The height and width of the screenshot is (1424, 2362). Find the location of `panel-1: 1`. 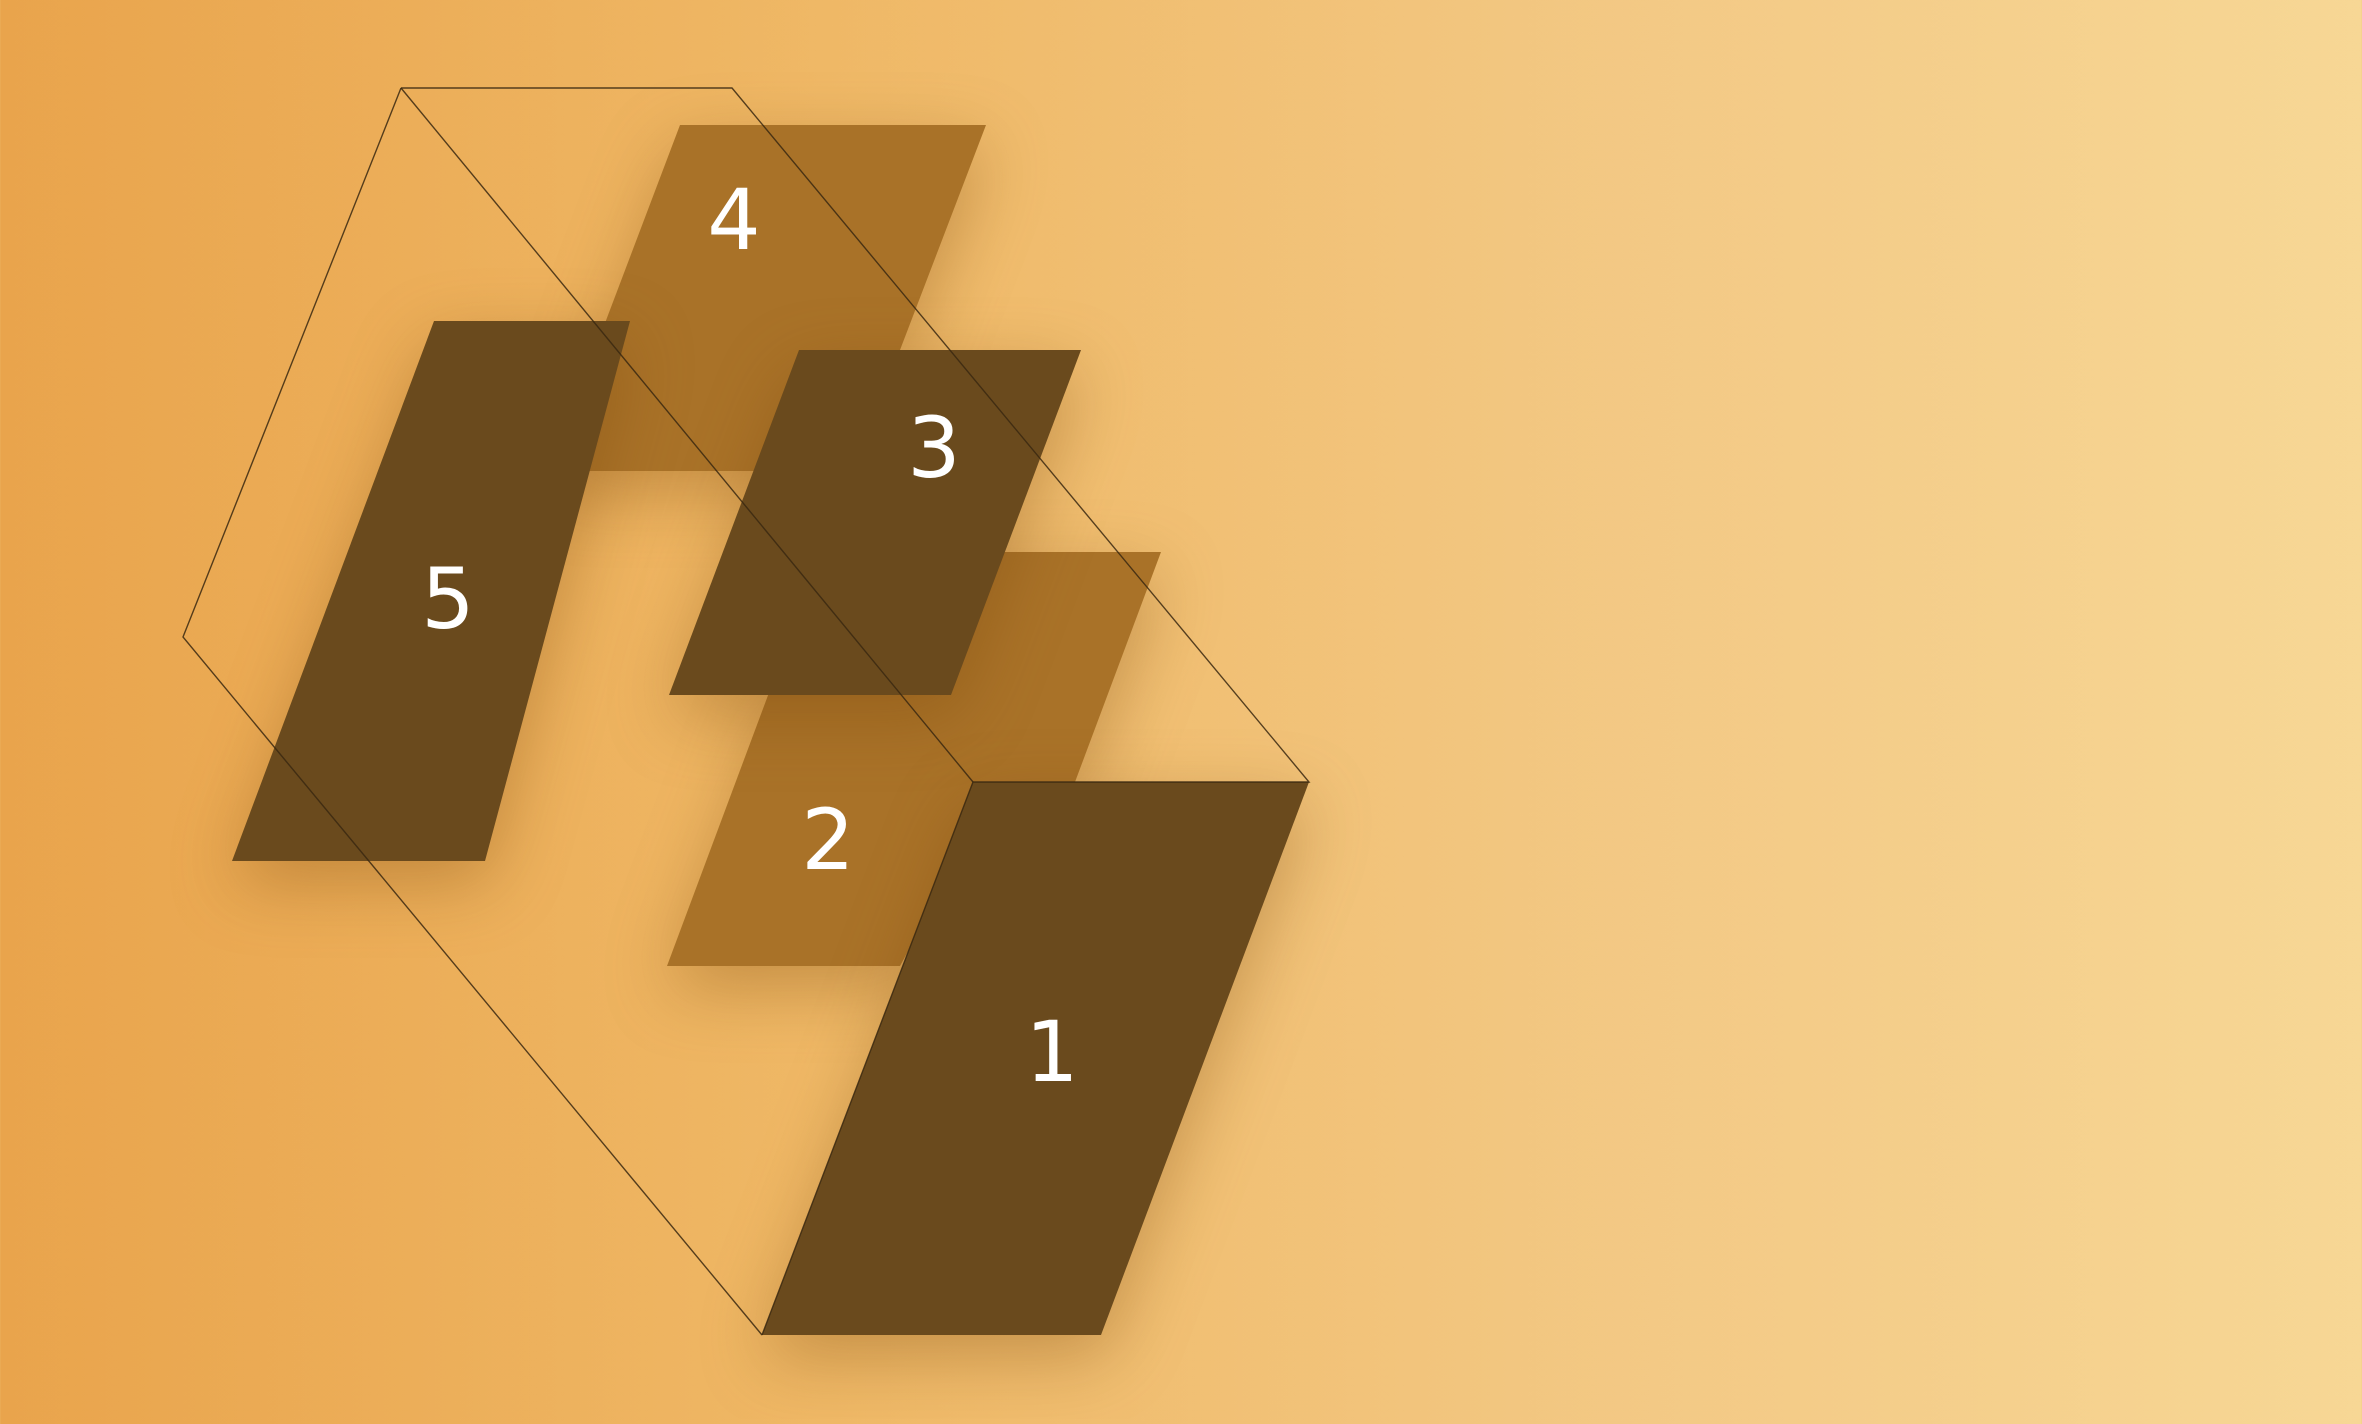

panel-1: 1 is located at coordinates (1035, 1058).